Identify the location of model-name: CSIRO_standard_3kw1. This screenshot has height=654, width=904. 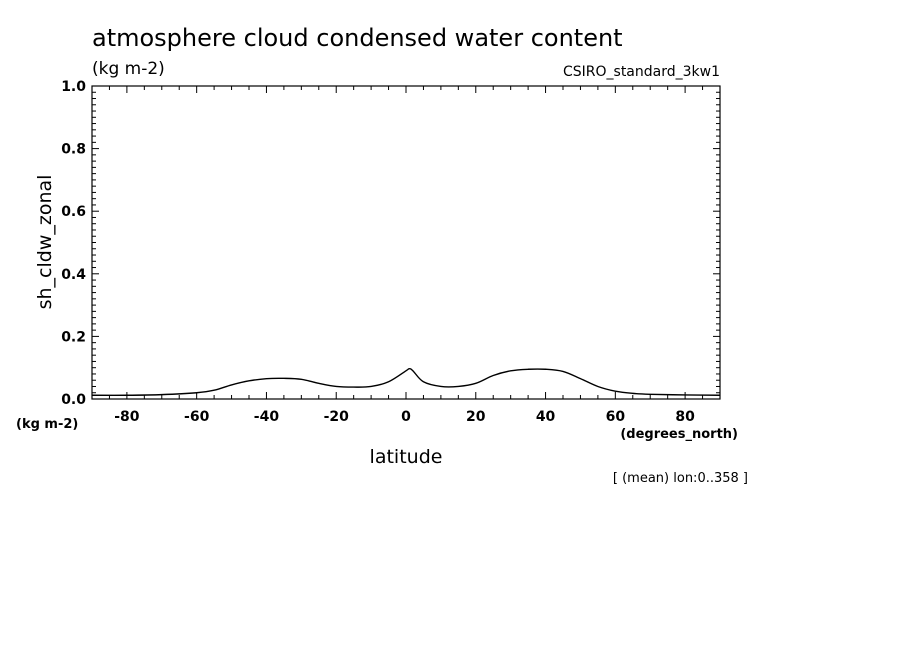
(641, 72).